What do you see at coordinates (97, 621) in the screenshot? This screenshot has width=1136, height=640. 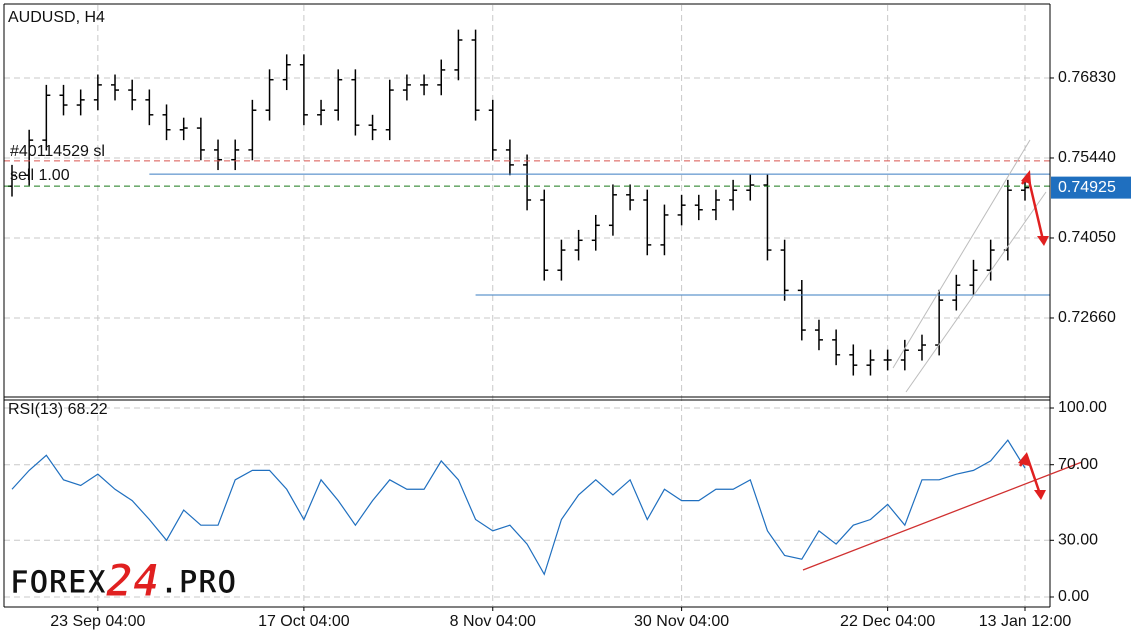 I see `x-tick-label: 23 Sep 04:00` at bounding box center [97, 621].